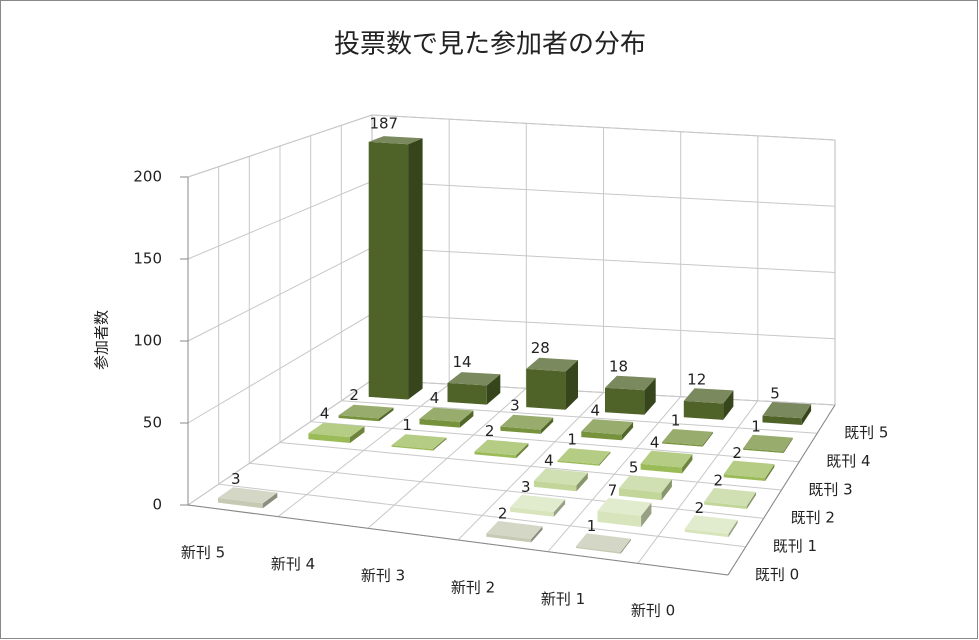 The image size is (979, 640). Describe the element at coordinates (473, 587) in the screenshot. I see `x-tick-label: 新刊 2` at that location.